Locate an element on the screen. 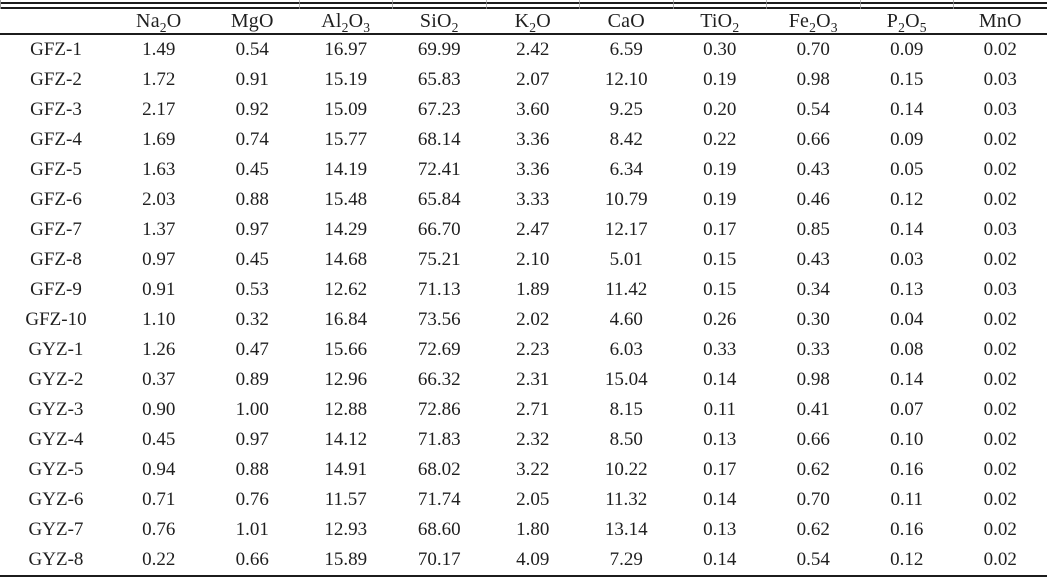 Image resolution: width=1047 pixels, height=583 pixels. value-cell-mgo: 0.45 is located at coordinates (252, 259).